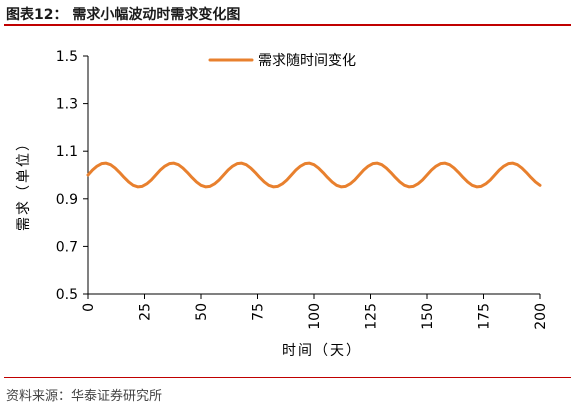 The height and width of the screenshot is (405, 575). I want to click on y-tick-label: 0.9, so click(67, 200).